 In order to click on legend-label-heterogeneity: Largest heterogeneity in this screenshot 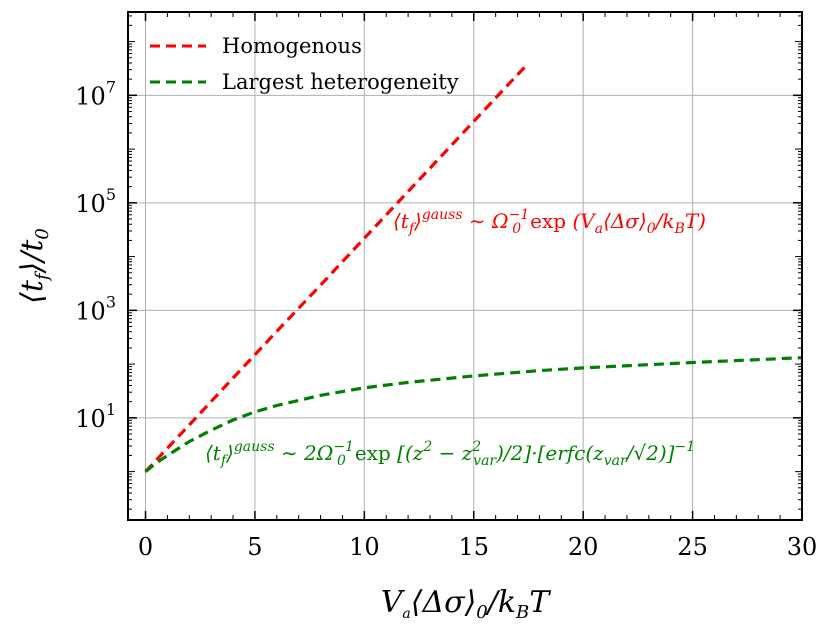, I will do `click(340, 82)`.